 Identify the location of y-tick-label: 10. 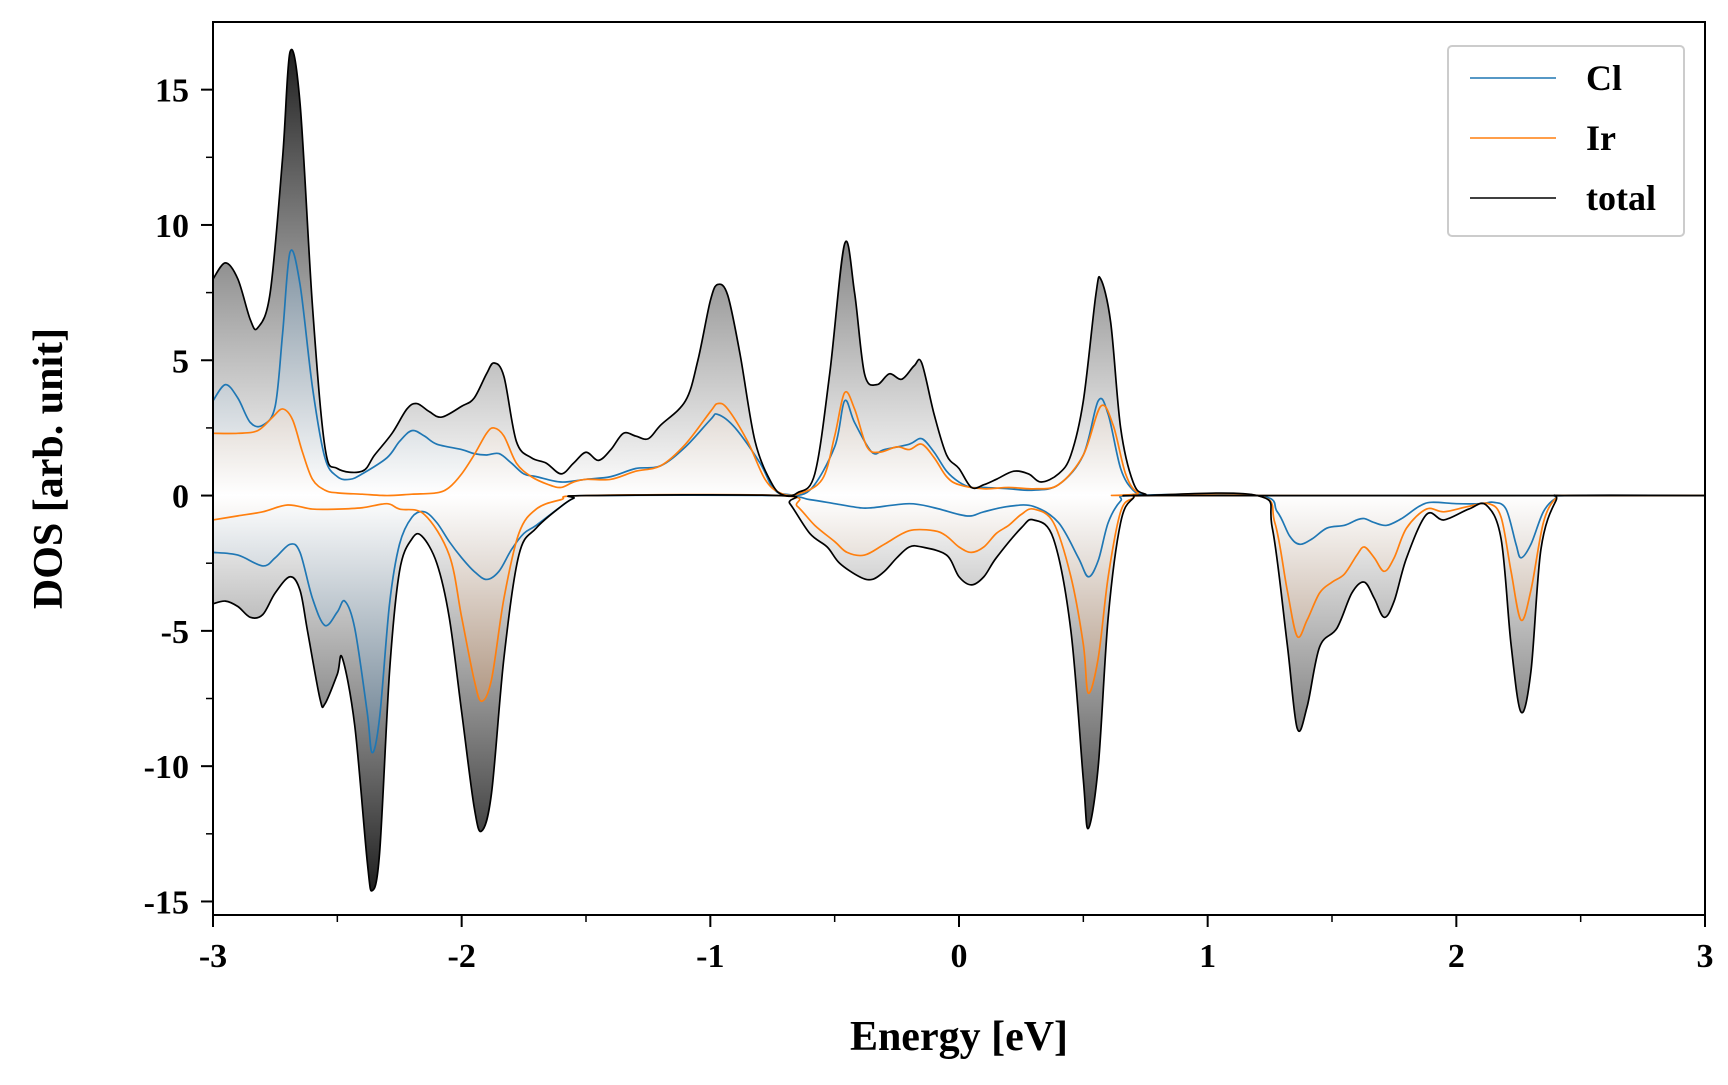
(172, 226).